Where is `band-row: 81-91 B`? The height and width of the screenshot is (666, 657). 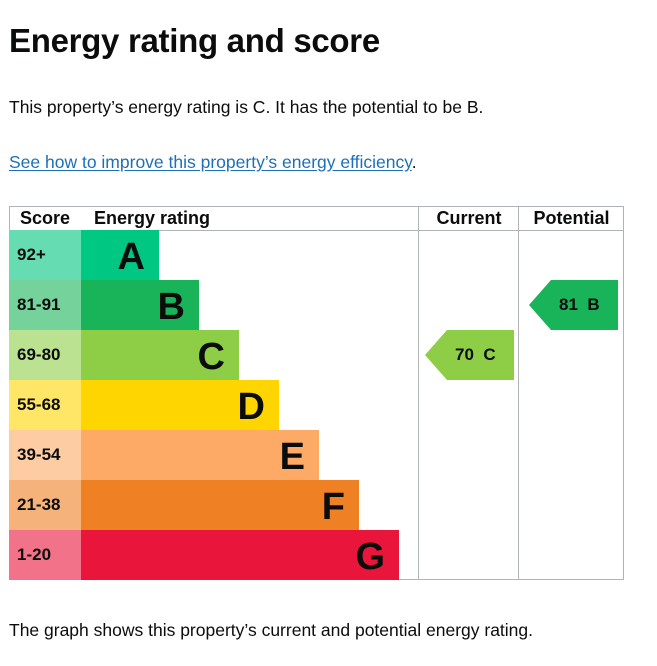 band-row: 81-91 B is located at coordinates (316, 305).